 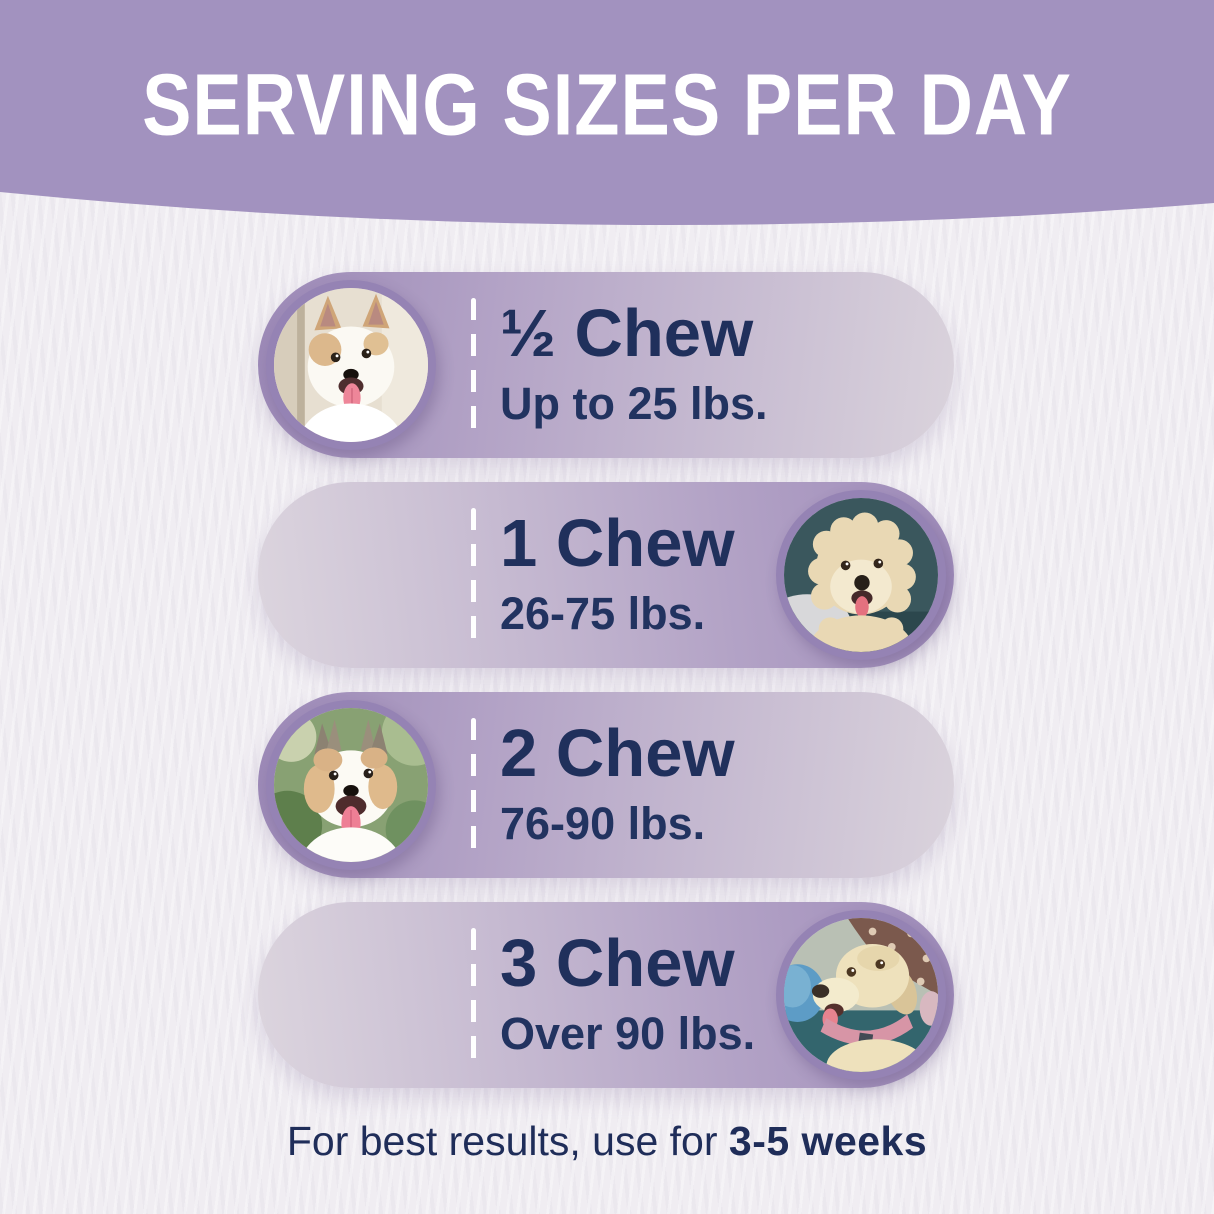 I want to click on usage-note-text: For best results, use for, so click(x=507, y=1141).